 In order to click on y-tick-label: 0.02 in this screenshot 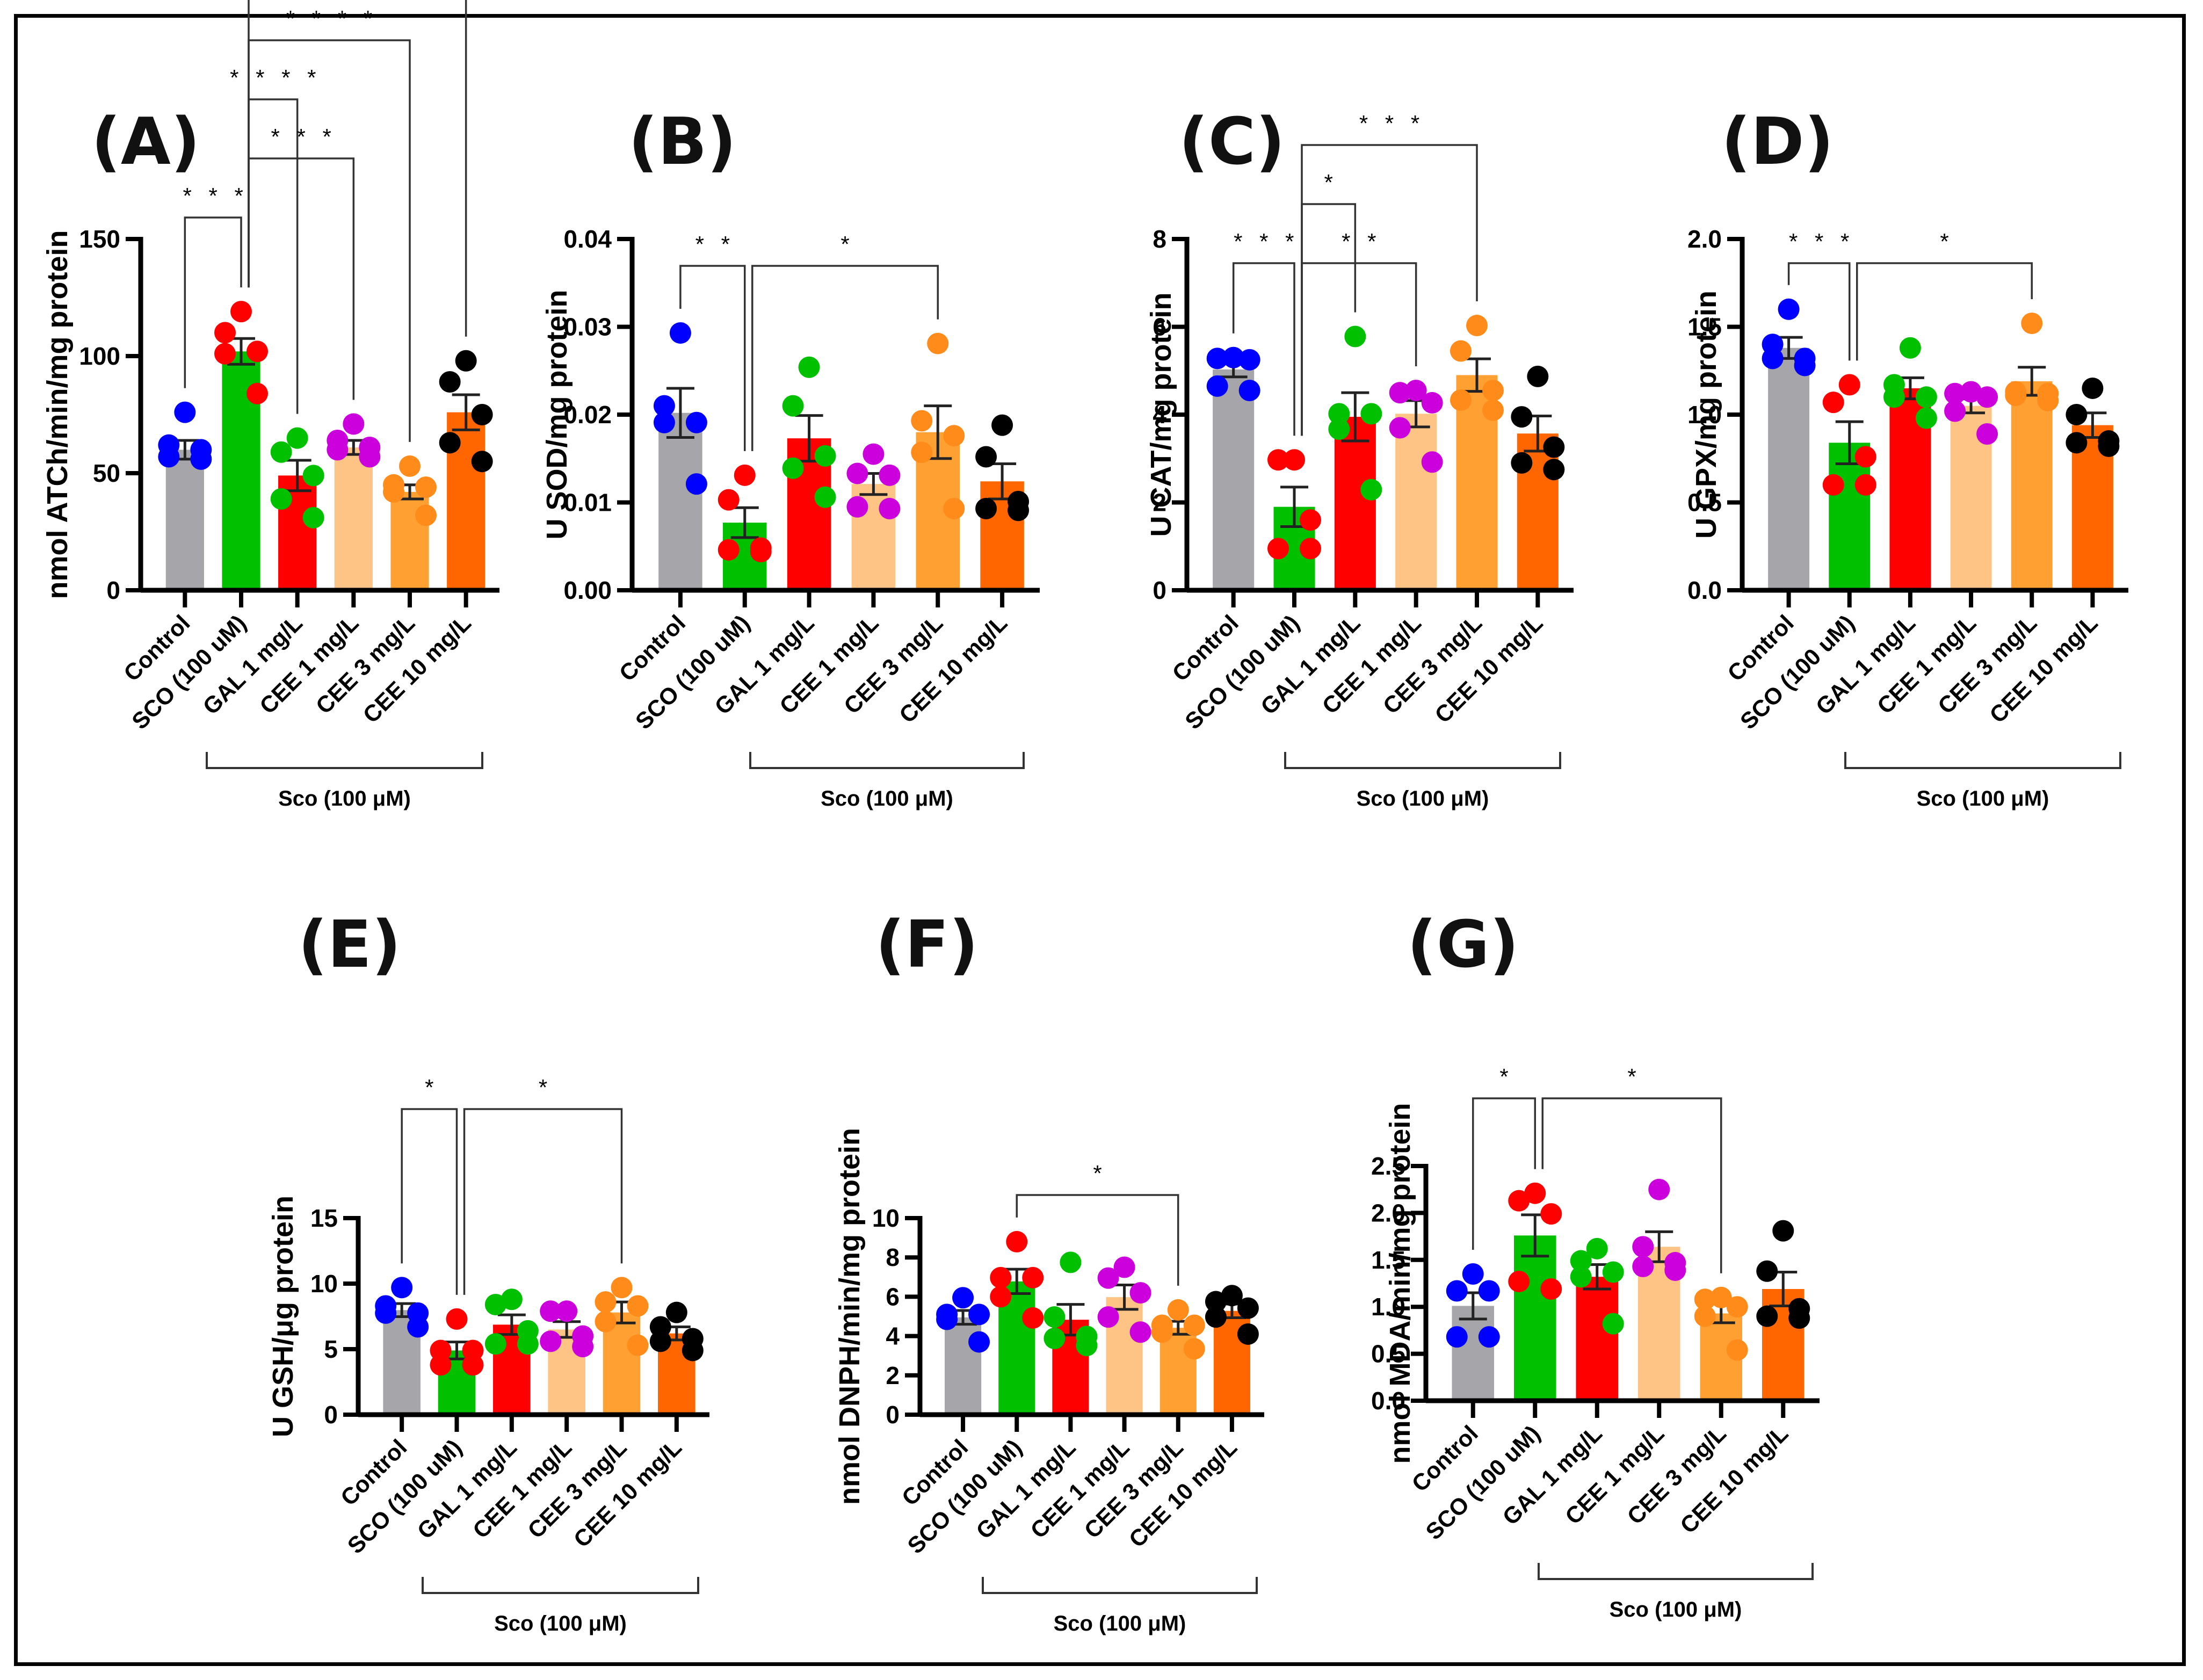, I will do `click(587, 415)`.